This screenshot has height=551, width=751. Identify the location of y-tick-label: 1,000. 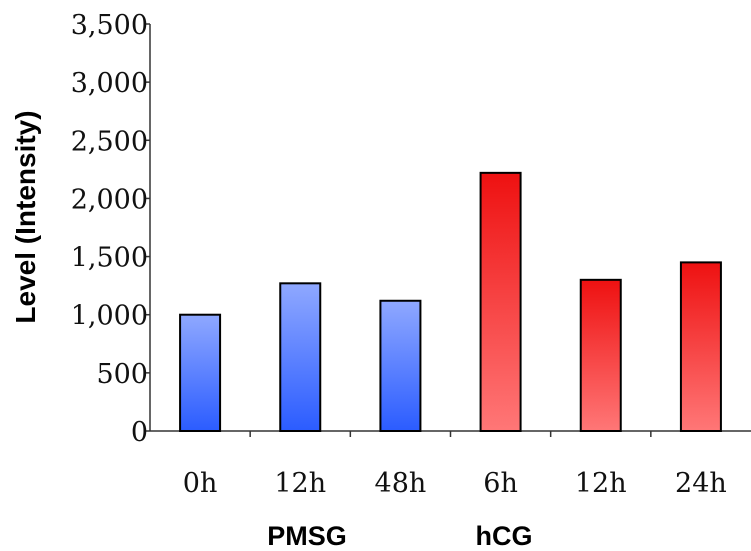
(109, 316).